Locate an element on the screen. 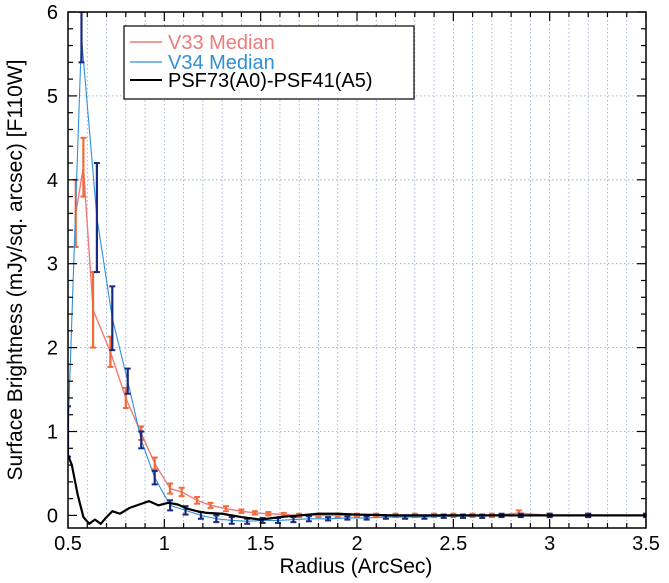 The image size is (669, 583). y-tick-label: 0 is located at coordinates (52, 516).